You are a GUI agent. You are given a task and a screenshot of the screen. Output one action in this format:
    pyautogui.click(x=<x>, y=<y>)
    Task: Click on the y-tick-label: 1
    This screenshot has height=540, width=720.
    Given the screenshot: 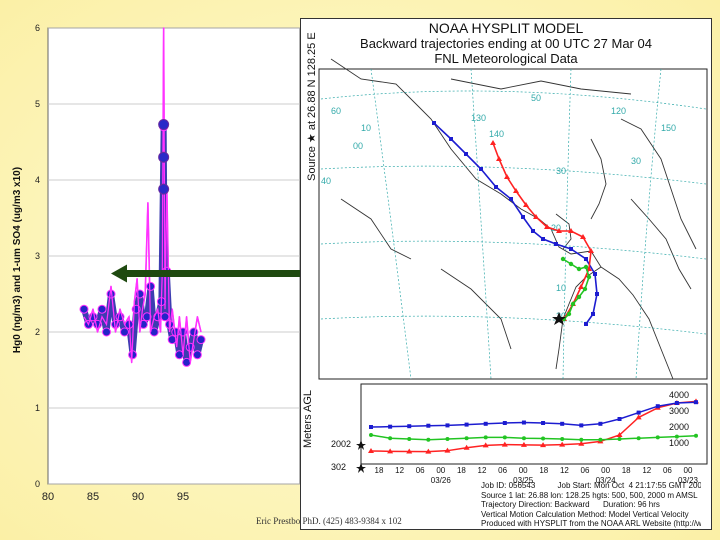 What is the action you would take?
    pyautogui.click(x=37, y=408)
    